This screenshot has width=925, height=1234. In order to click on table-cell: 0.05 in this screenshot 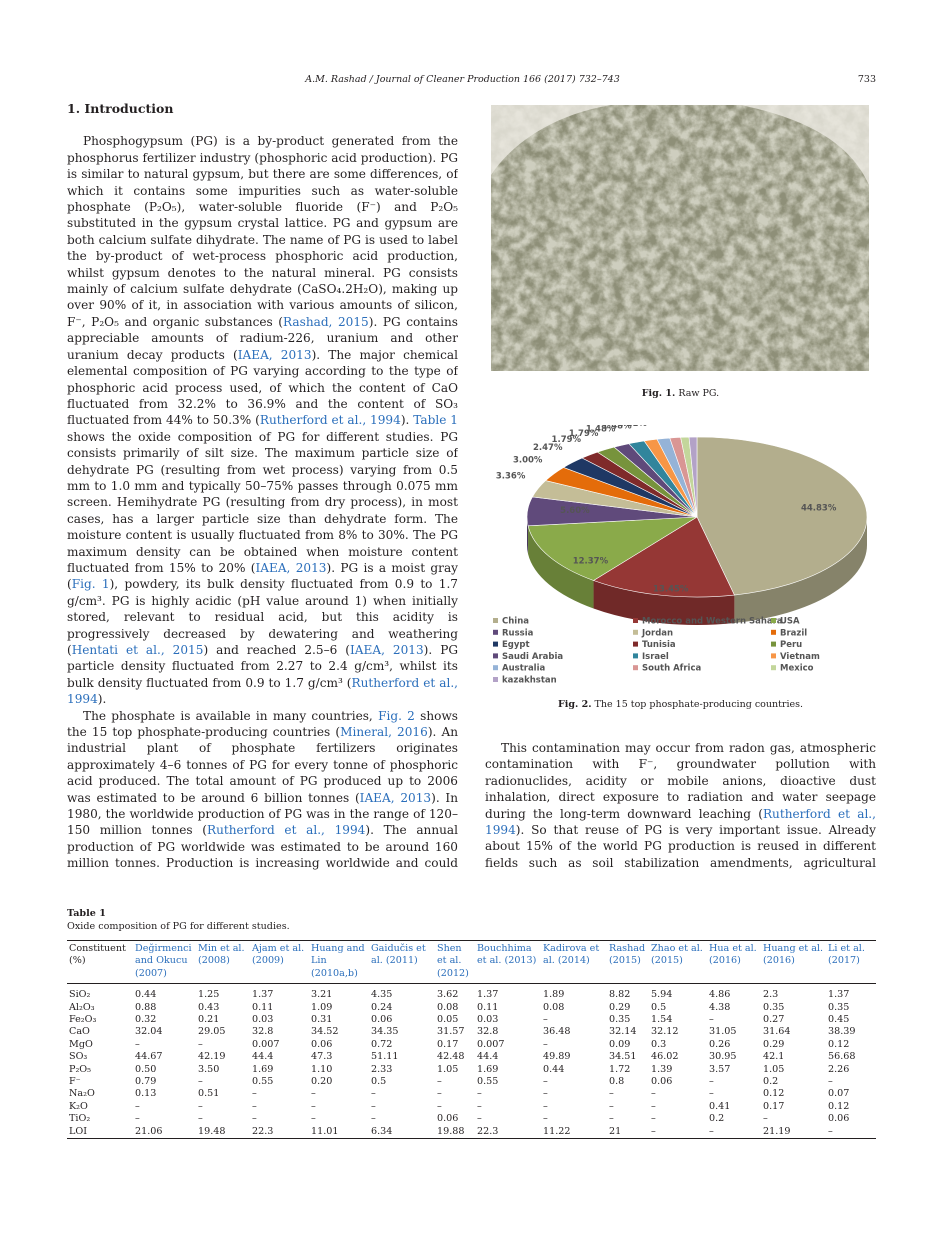, I will do `click(448, 1020)`.